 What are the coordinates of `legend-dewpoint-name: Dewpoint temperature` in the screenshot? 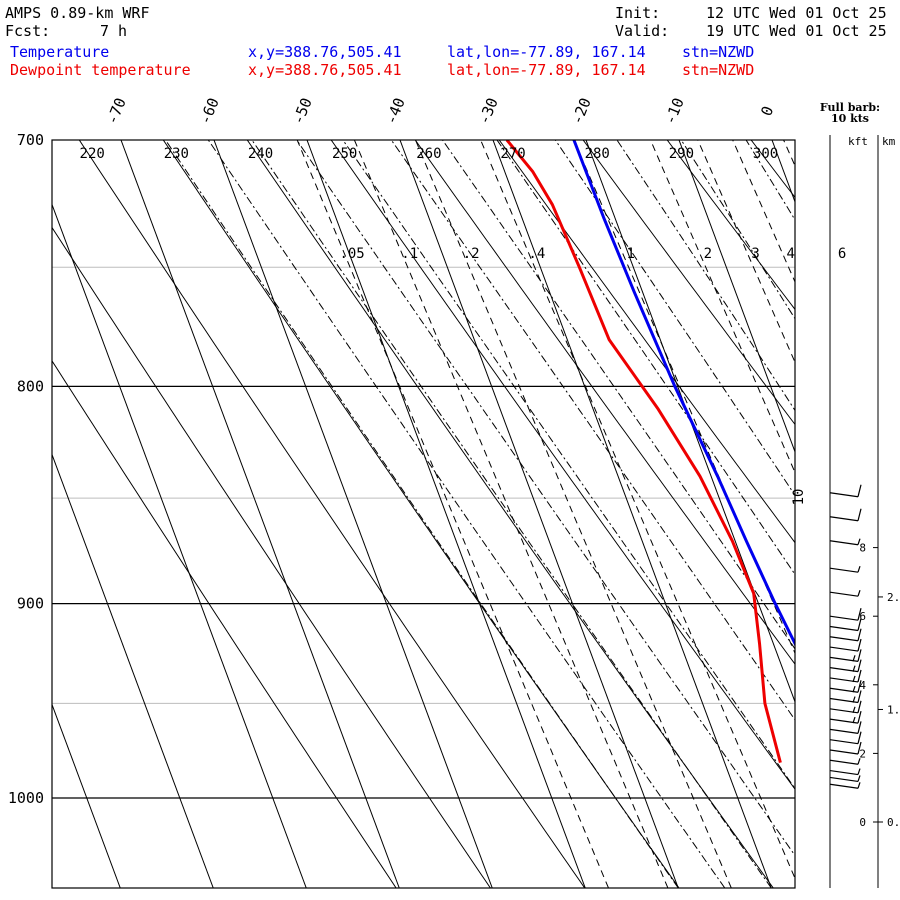 It's located at (100, 70).